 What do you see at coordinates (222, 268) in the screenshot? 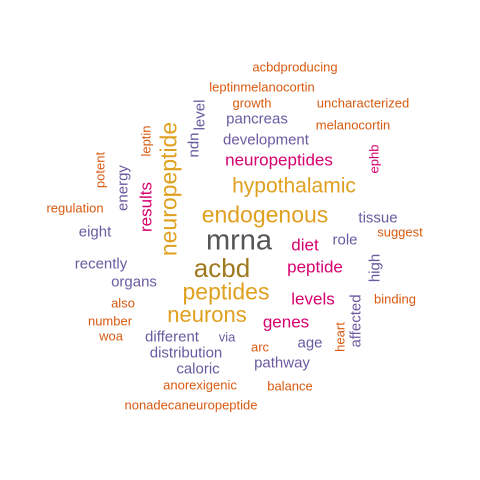
I see `word-acbd: acbd` at bounding box center [222, 268].